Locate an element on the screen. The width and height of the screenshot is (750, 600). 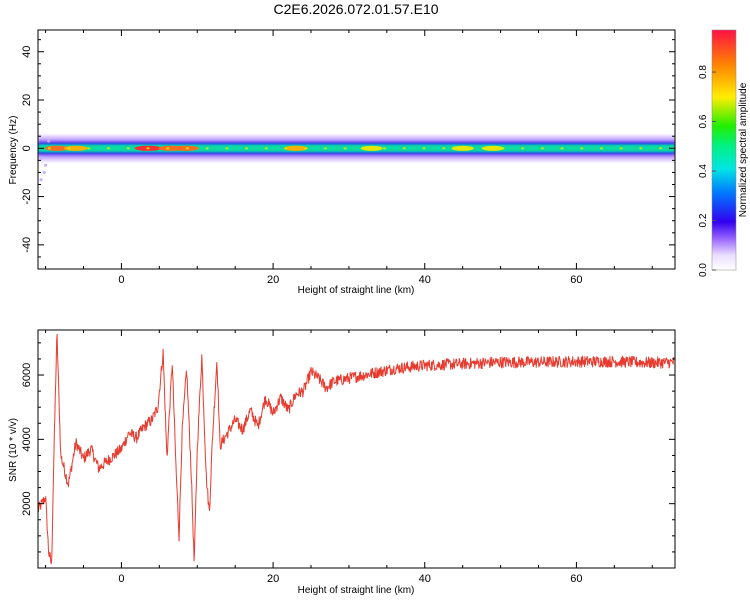
colorbar-tick-label: 0.8 is located at coordinates (703, 72).